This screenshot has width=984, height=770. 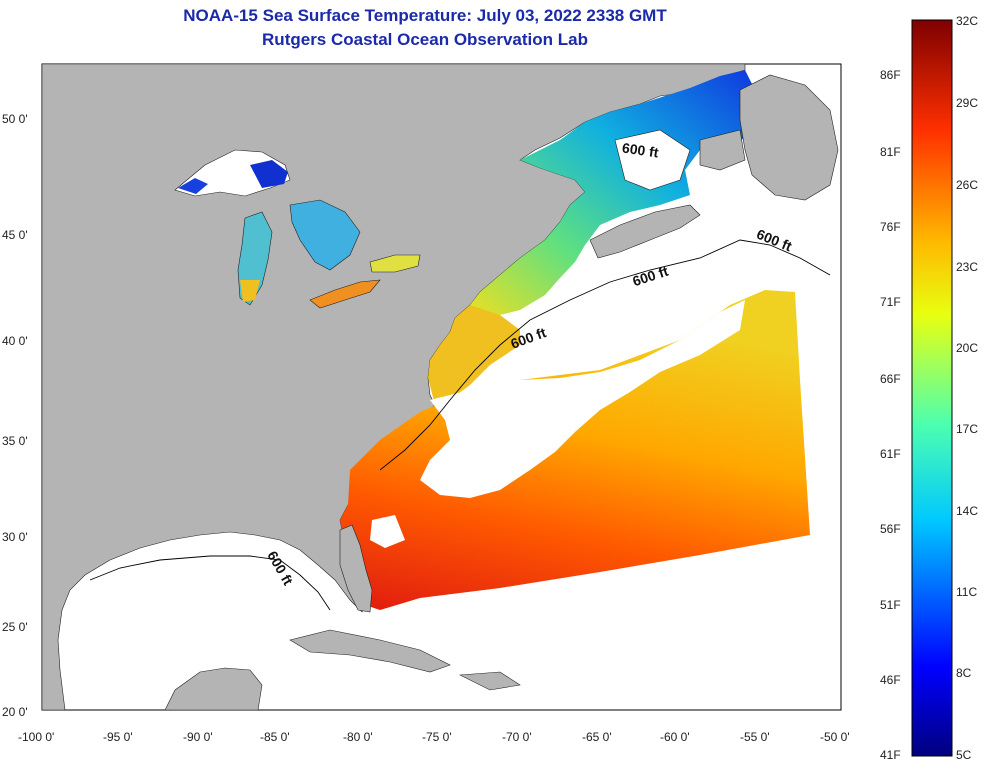 What do you see at coordinates (15, 119) in the screenshot?
I see `lat-tick-label: 50 0'` at bounding box center [15, 119].